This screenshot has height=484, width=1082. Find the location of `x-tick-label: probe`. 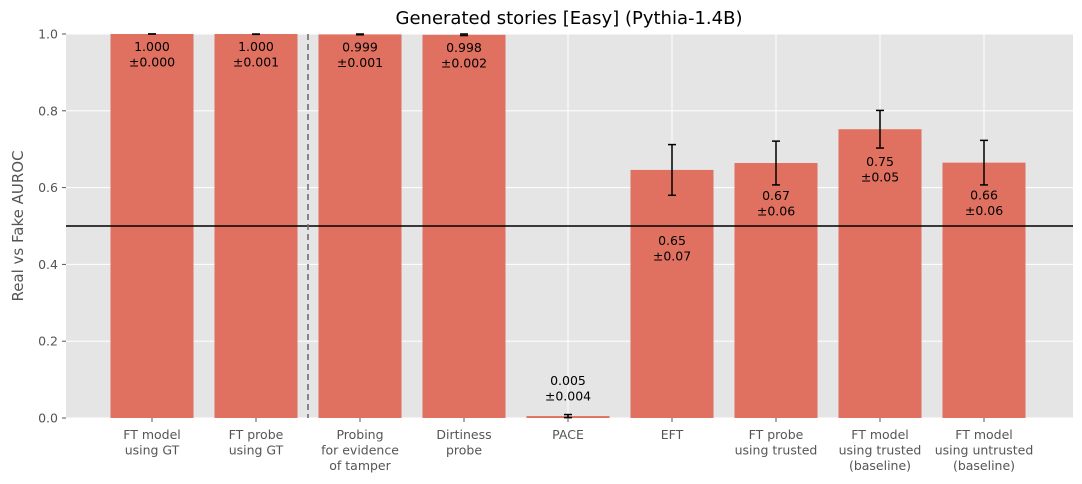

x-tick-label: probe is located at coordinates (464, 450).